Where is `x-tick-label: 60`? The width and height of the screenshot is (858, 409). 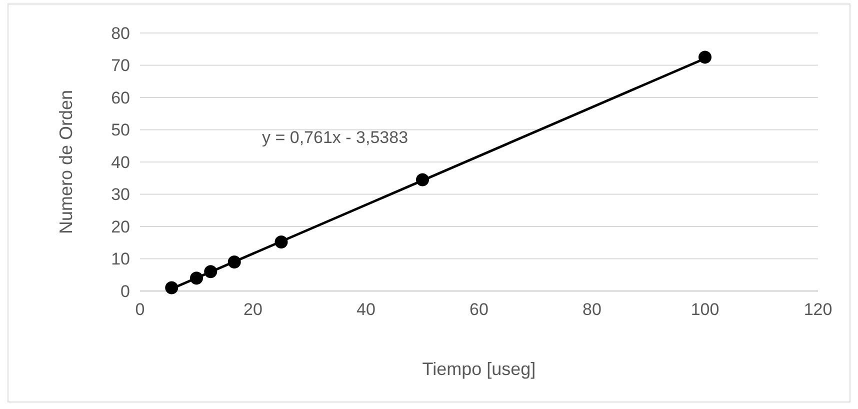 x-tick-label: 60 is located at coordinates (479, 309).